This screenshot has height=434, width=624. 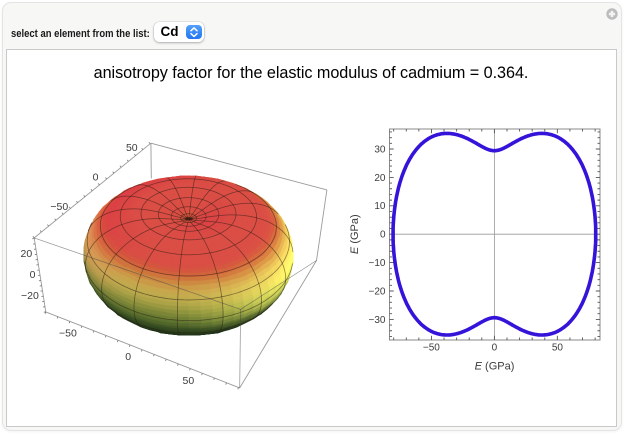 I want to click on svg-text: 30, so click(x=380, y=149).